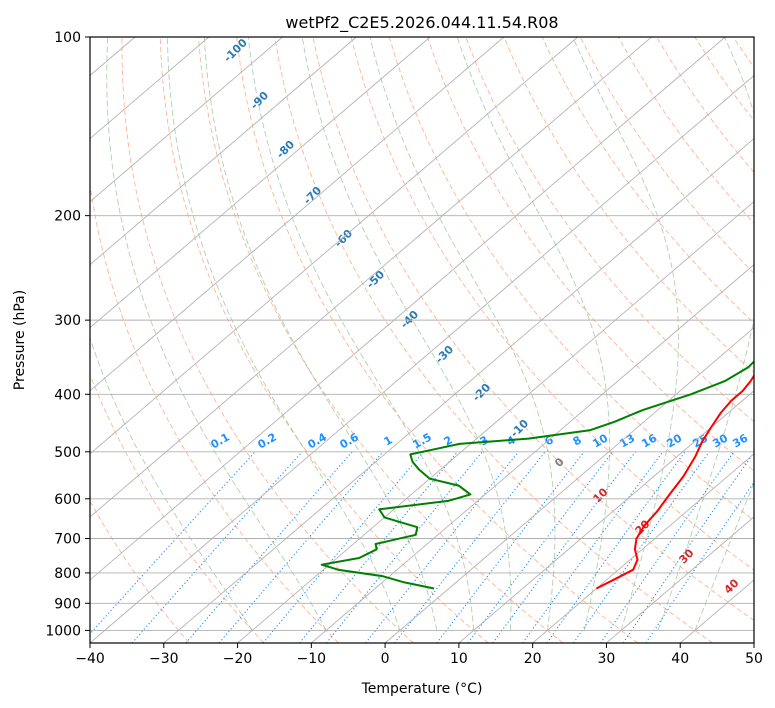 The image size is (775, 708). I want to click on y-tick-label: 600, so click(67, 500).